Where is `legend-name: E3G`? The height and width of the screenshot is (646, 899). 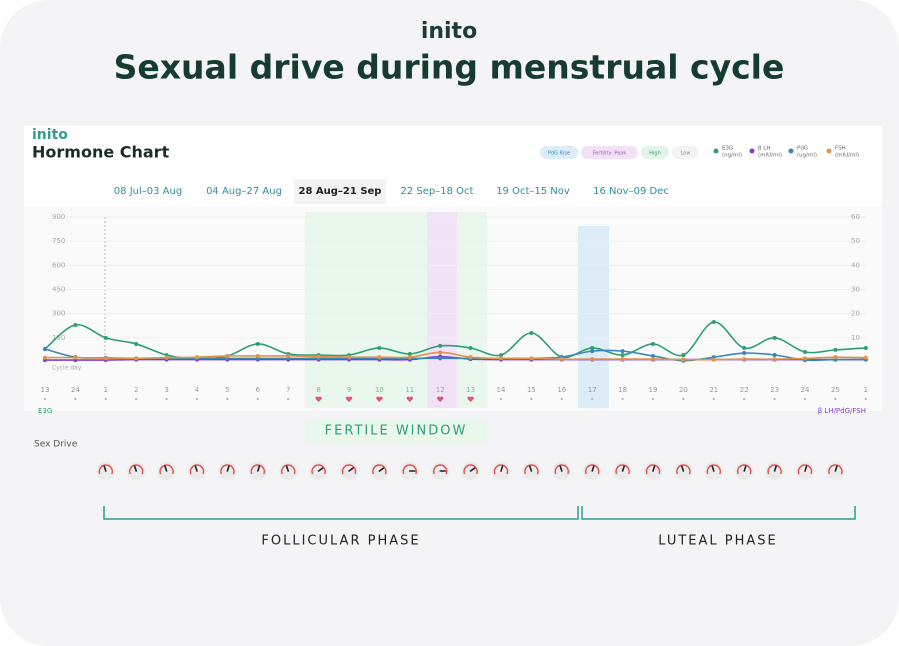 legend-name: E3G is located at coordinates (727, 149).